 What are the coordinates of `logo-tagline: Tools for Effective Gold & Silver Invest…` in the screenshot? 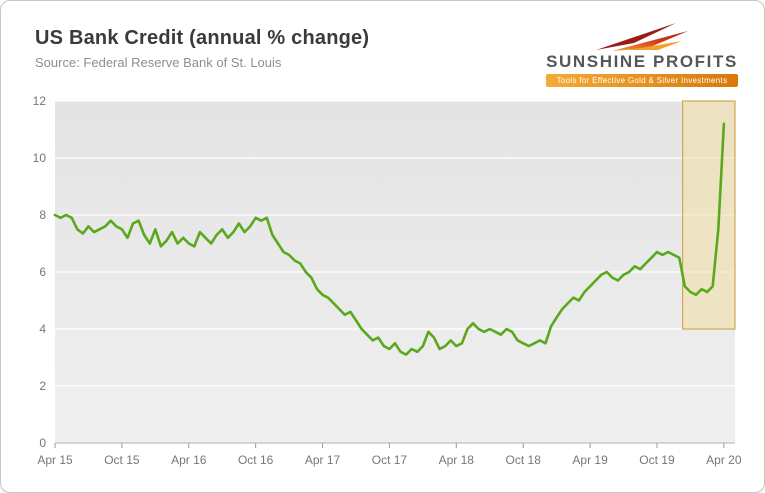 It's located at (642, 80).